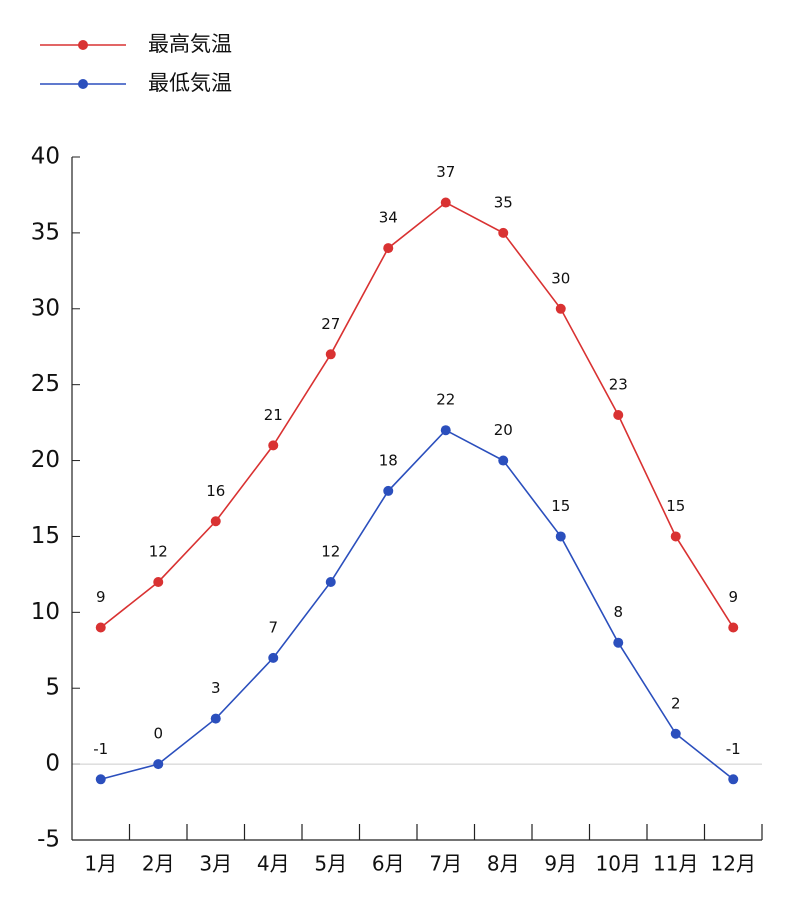  I want to click on data-label: 23, so click(618, 385).